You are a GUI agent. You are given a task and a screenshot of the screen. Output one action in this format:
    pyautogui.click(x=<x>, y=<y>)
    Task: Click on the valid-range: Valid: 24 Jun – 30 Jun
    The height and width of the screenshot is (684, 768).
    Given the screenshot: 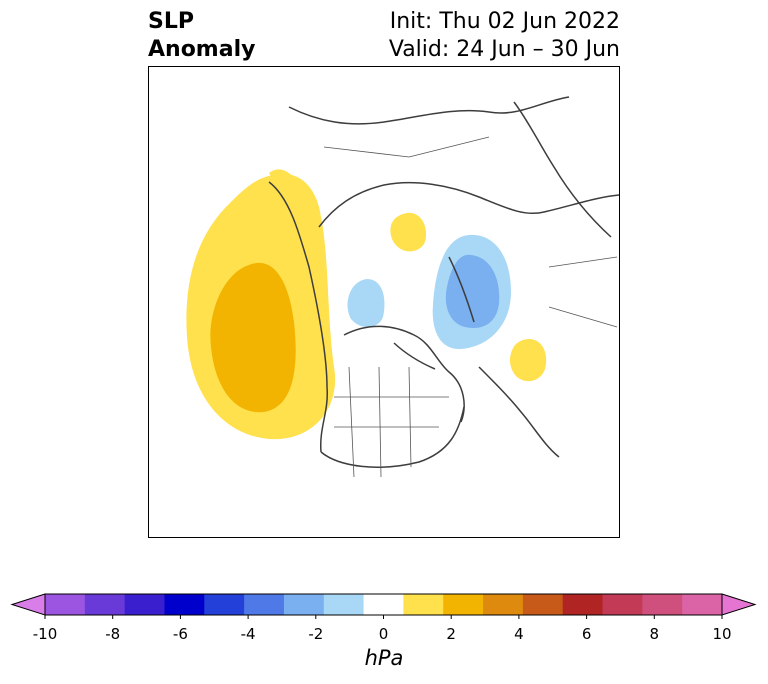 What is the action you would take?
    pyautogui.click(x=504, y=49)
    